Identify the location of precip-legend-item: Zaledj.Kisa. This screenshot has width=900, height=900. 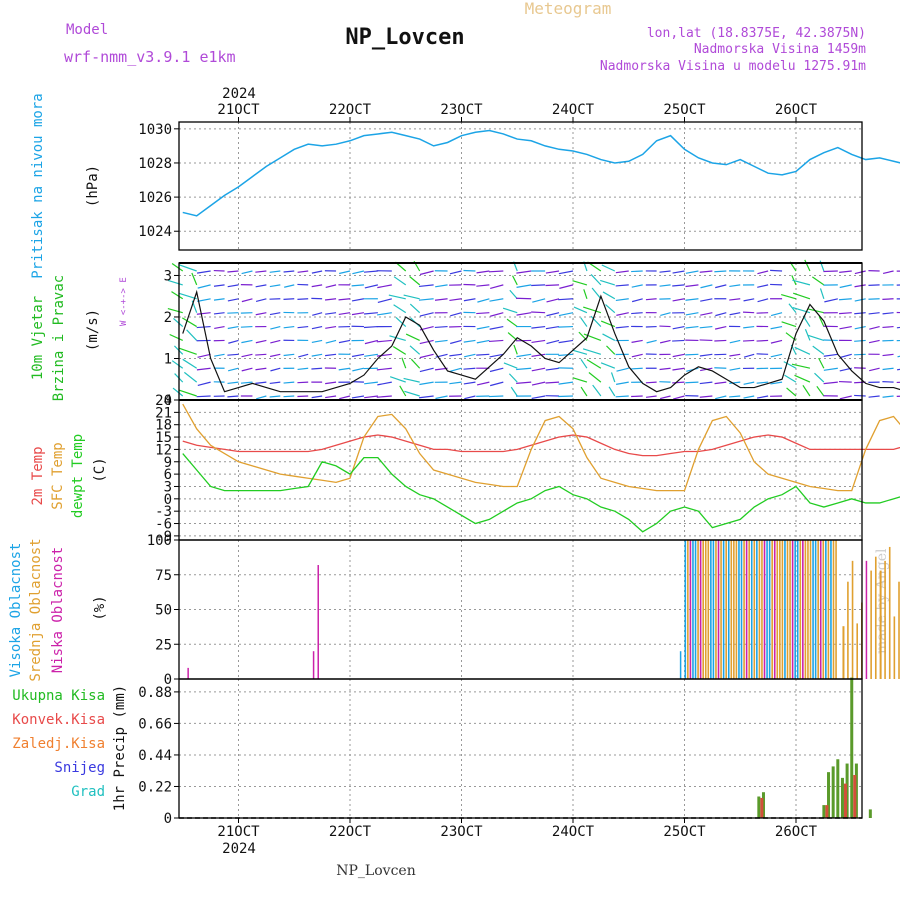
(58, 744).